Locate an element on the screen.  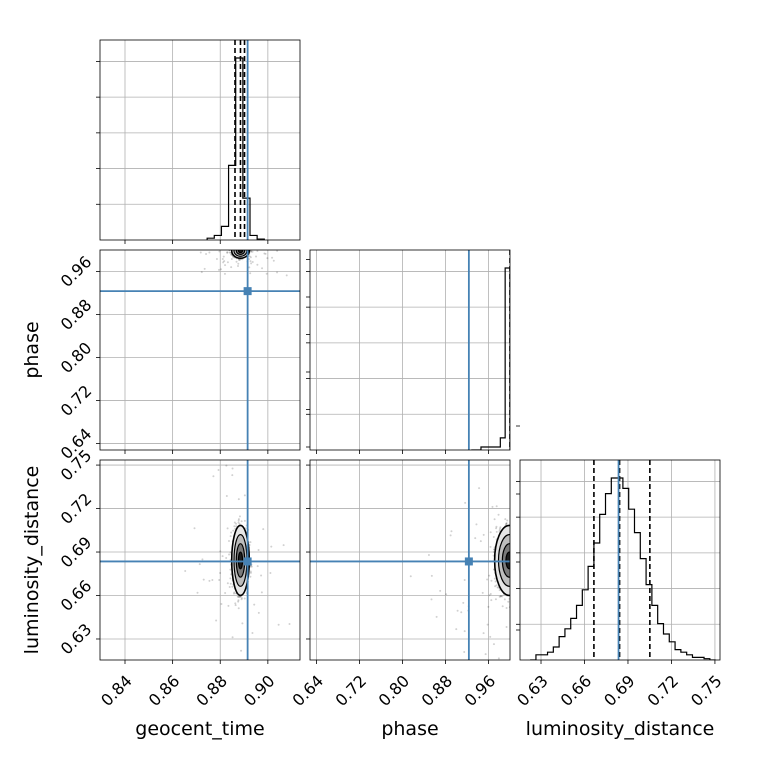
panel-phase-phase is located at coordinates (408, 350).